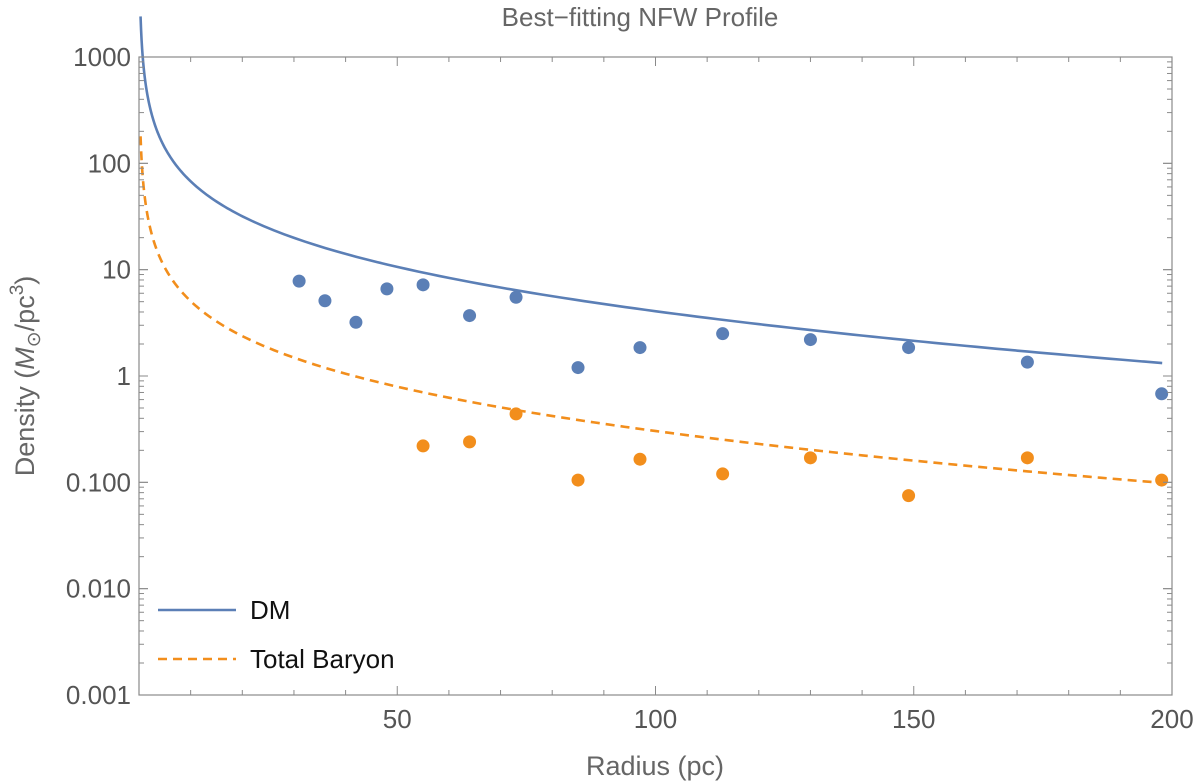 Image resolution: width=1200 pixels, height=784 pixels. I want to click on x-tick-label: 200, so click(1171, 719).